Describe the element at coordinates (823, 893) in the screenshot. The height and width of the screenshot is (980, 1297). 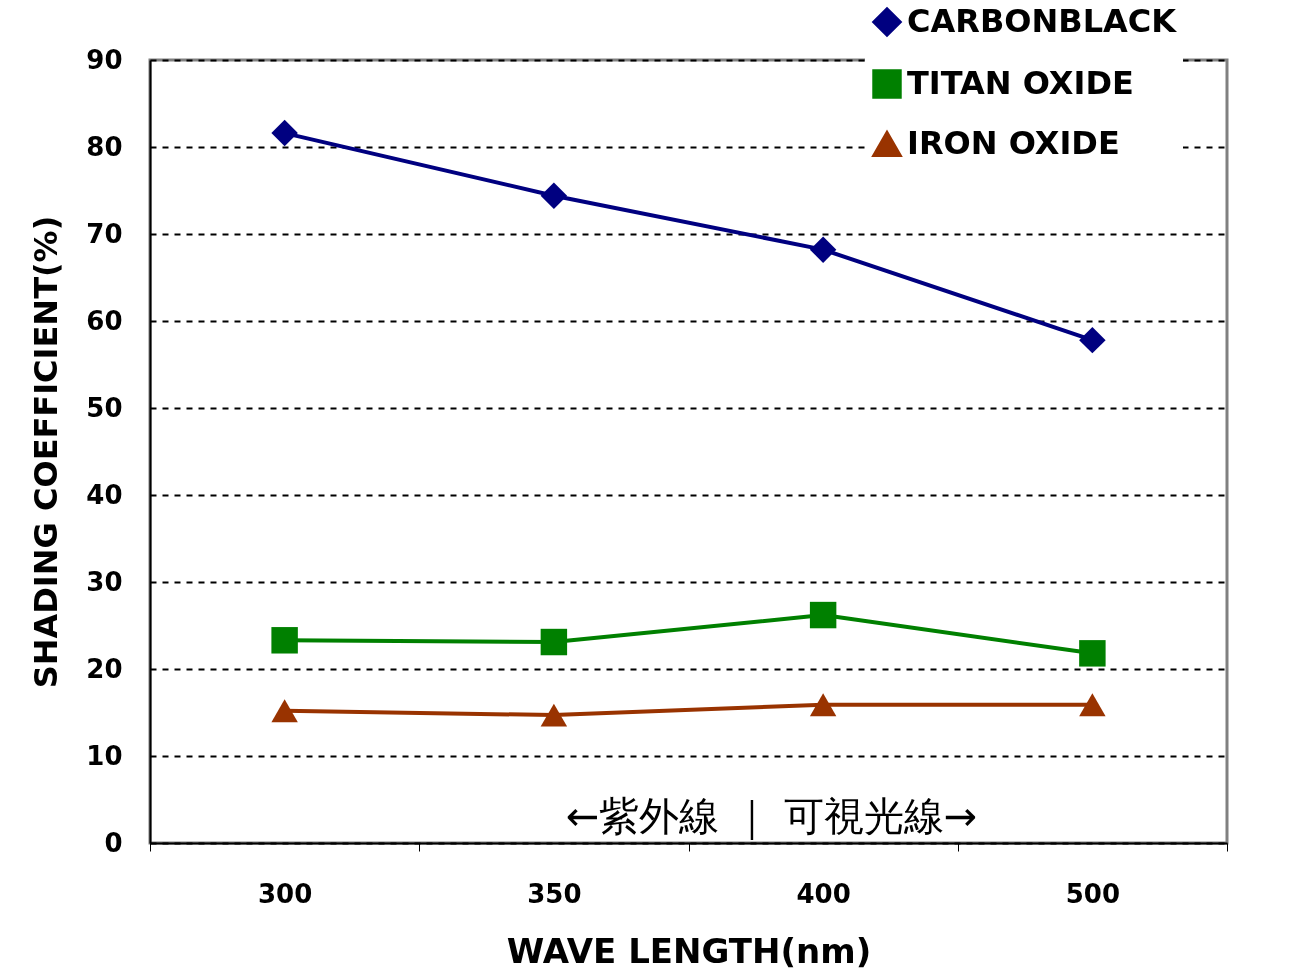
I see `x-tick-label: 400` at that location.